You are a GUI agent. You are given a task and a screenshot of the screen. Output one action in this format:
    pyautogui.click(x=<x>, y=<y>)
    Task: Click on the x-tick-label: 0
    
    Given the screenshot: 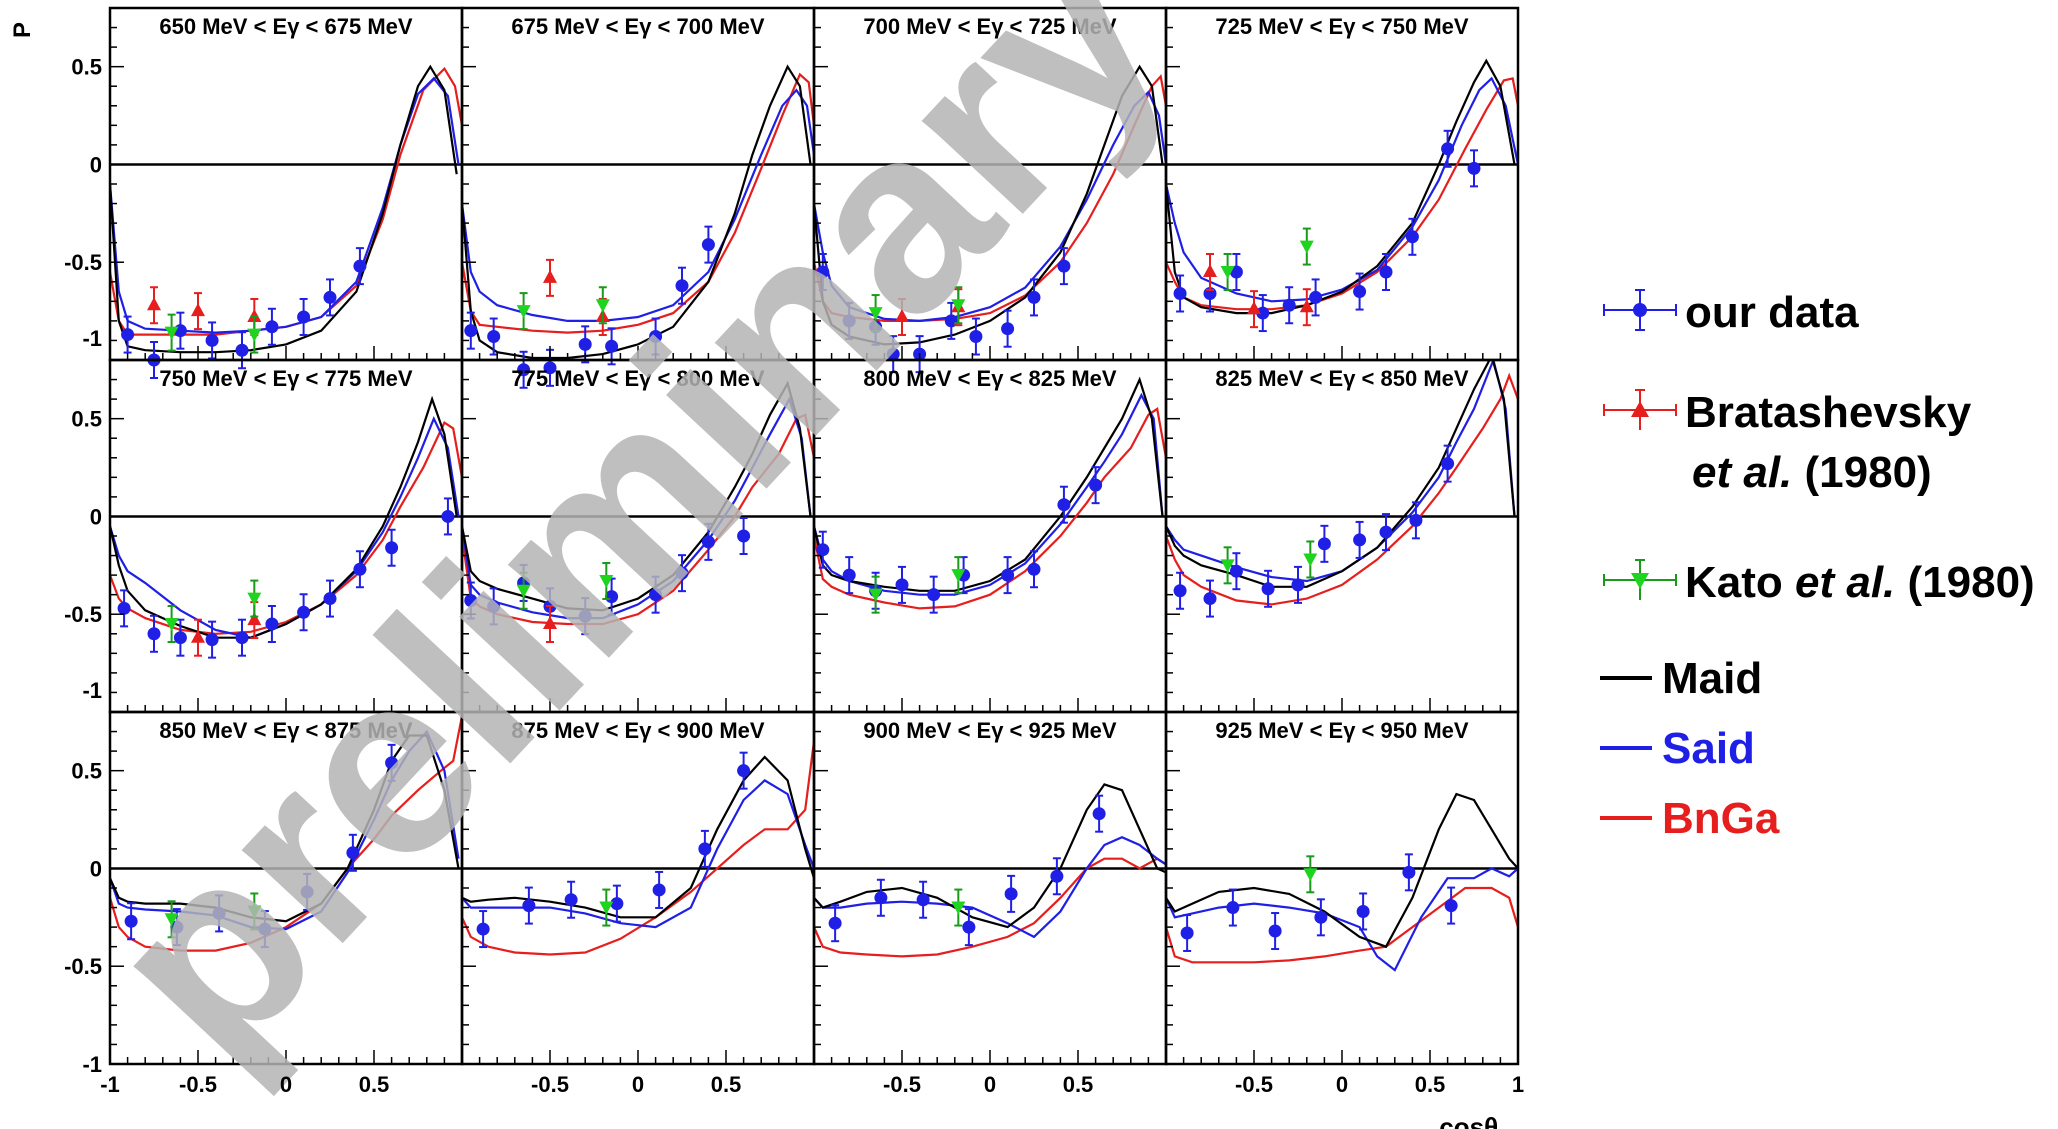 What is the action you would take?
    pyautogui.click(x=638, y=1084)
    